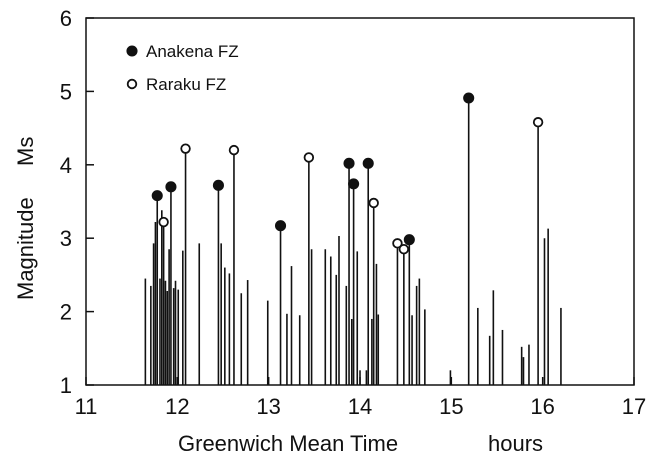 The height and width of the screenshot is (461, 649). Describe the element at coordinates (66, 238) in the screenshot. I see `y-tick-label: 3` at that location.